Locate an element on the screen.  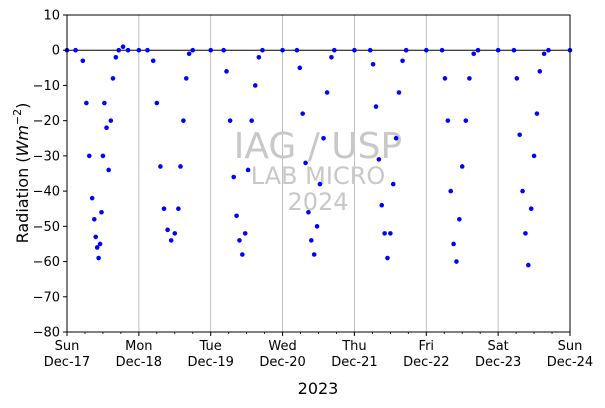
watermark: IAG / USP LAB MICRO 2024 is located at coordinates (318, 171).